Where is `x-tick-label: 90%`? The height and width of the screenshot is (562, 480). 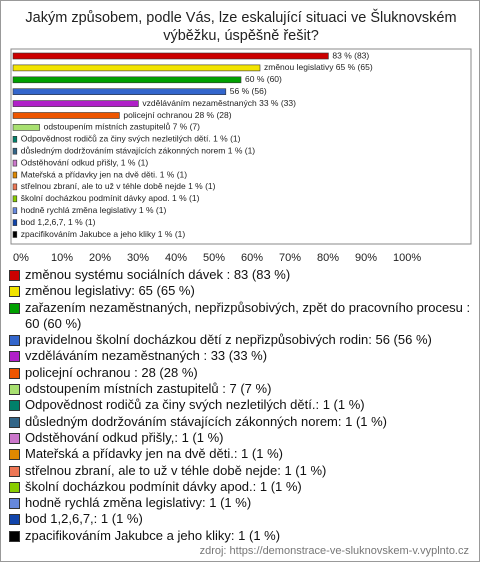
x-tick-label: 90% is located at coordinates (366, 258).